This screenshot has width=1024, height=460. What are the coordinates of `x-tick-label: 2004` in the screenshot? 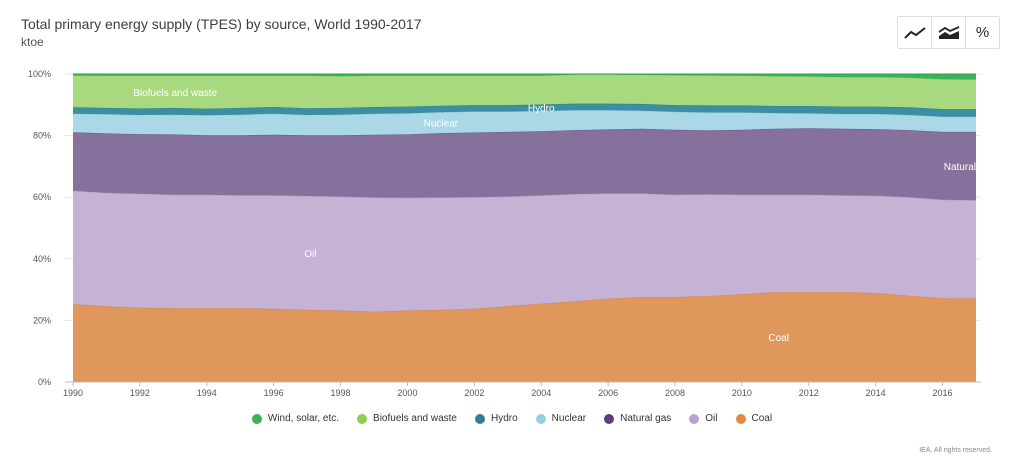 It's located at (541, 393).